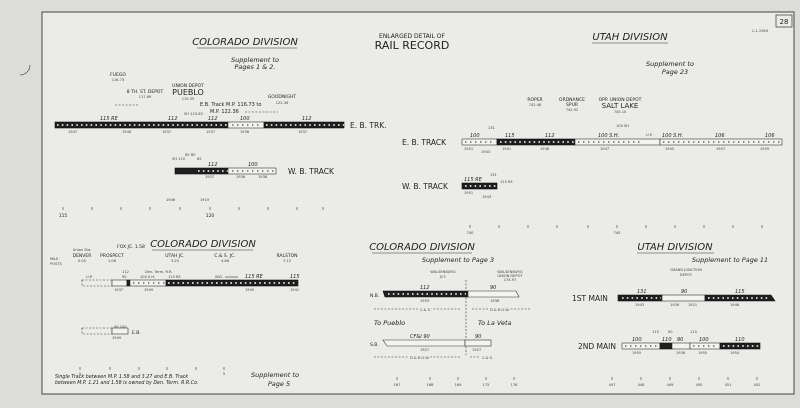  Describe the element at coordinates (193, 114) in the screenshot. I see `rail-weight: SH 110-85` at that location.